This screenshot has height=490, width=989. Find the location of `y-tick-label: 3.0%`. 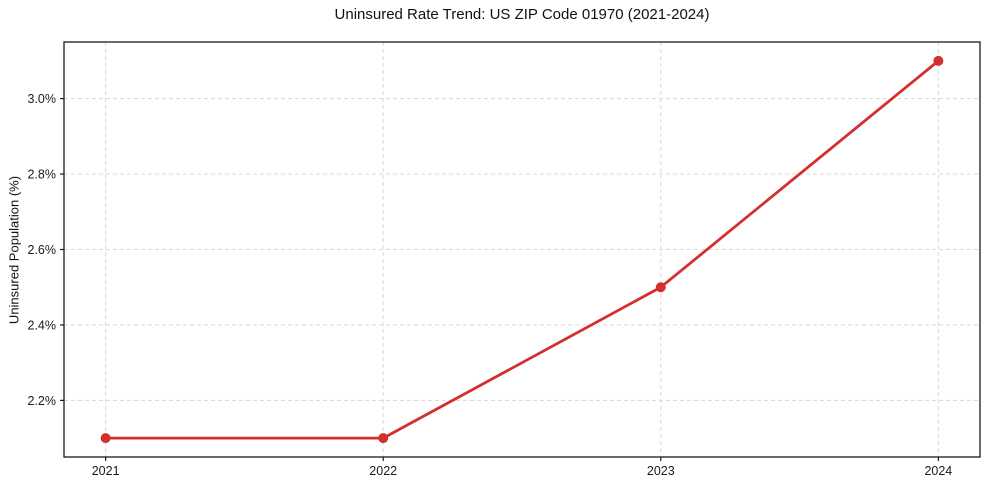

y-tick-label: 3.0% is located at coordinates (42, 99).